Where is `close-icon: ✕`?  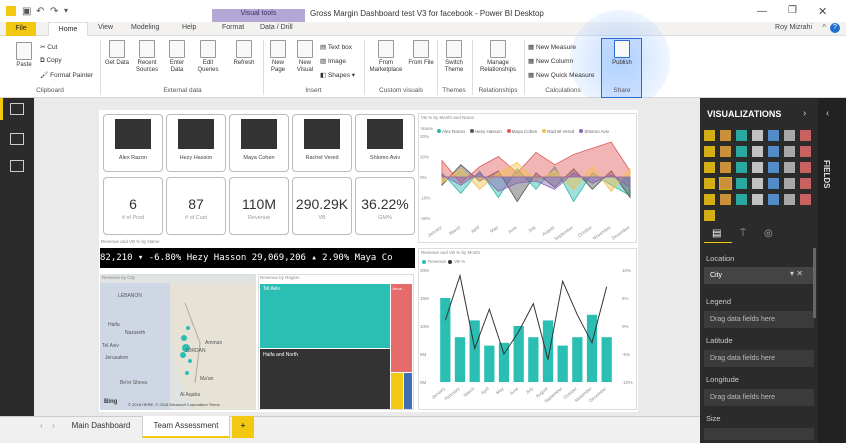
close-icon: ✕ is located at coordinates (823, 12).